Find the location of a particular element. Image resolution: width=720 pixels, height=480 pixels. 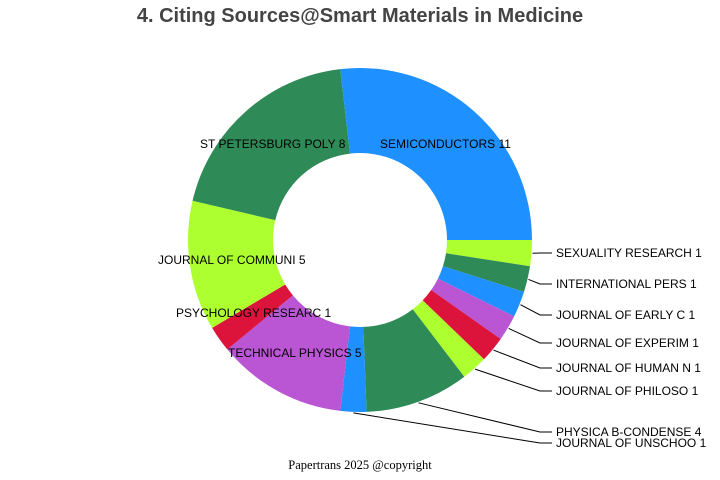

slice-label: JOURNAL OF PHILOSO 1 is located at coordinates (627, 391).